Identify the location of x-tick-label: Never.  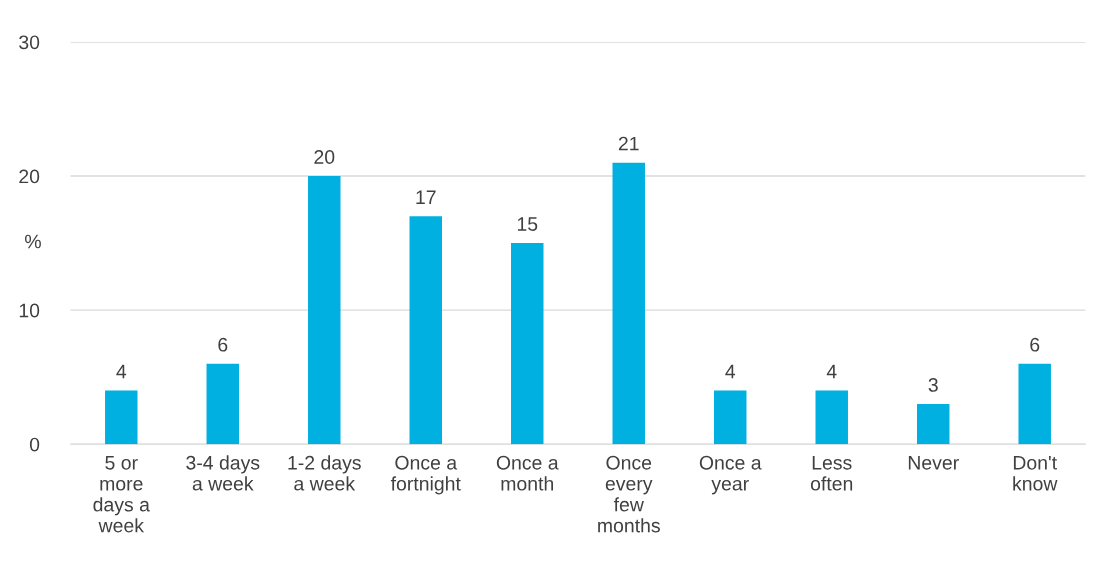
(933, 463).